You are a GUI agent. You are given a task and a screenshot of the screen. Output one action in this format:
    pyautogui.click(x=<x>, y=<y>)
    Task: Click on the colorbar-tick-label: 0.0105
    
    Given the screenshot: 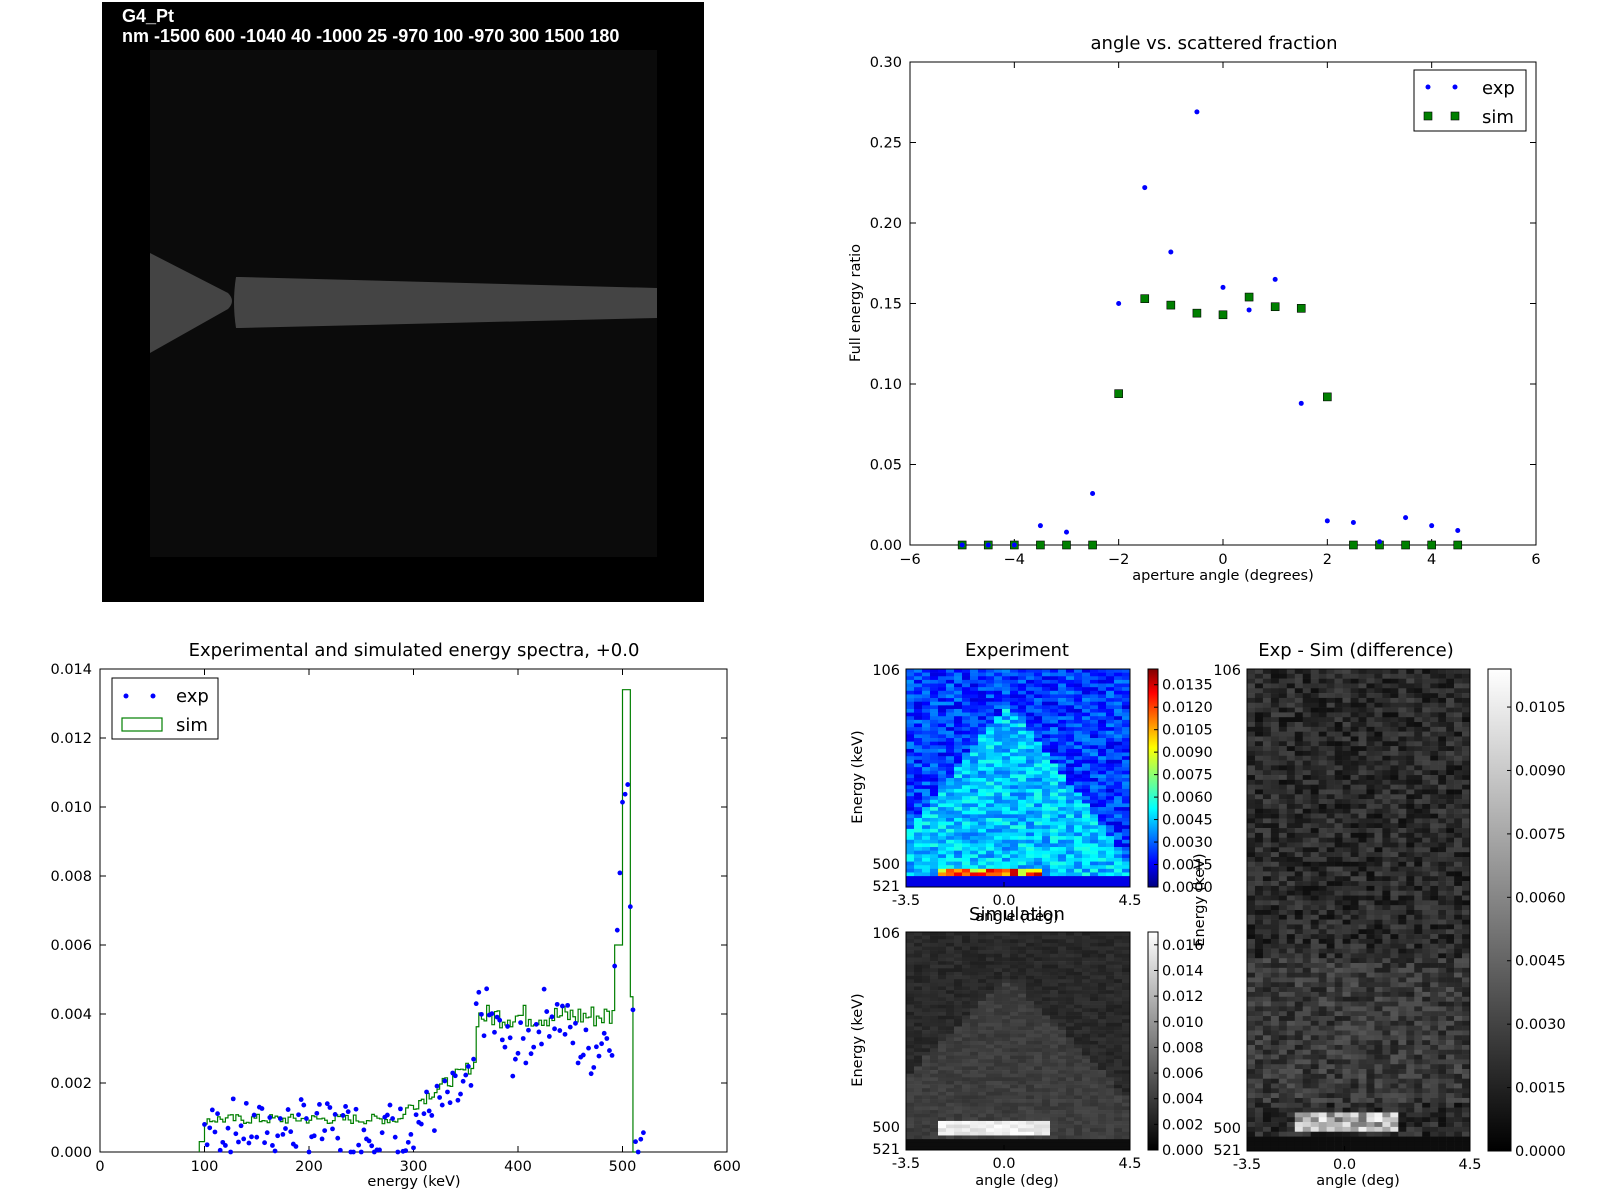 What is the action you would take?
    pyautogui.click(x=1187, y=731)
    